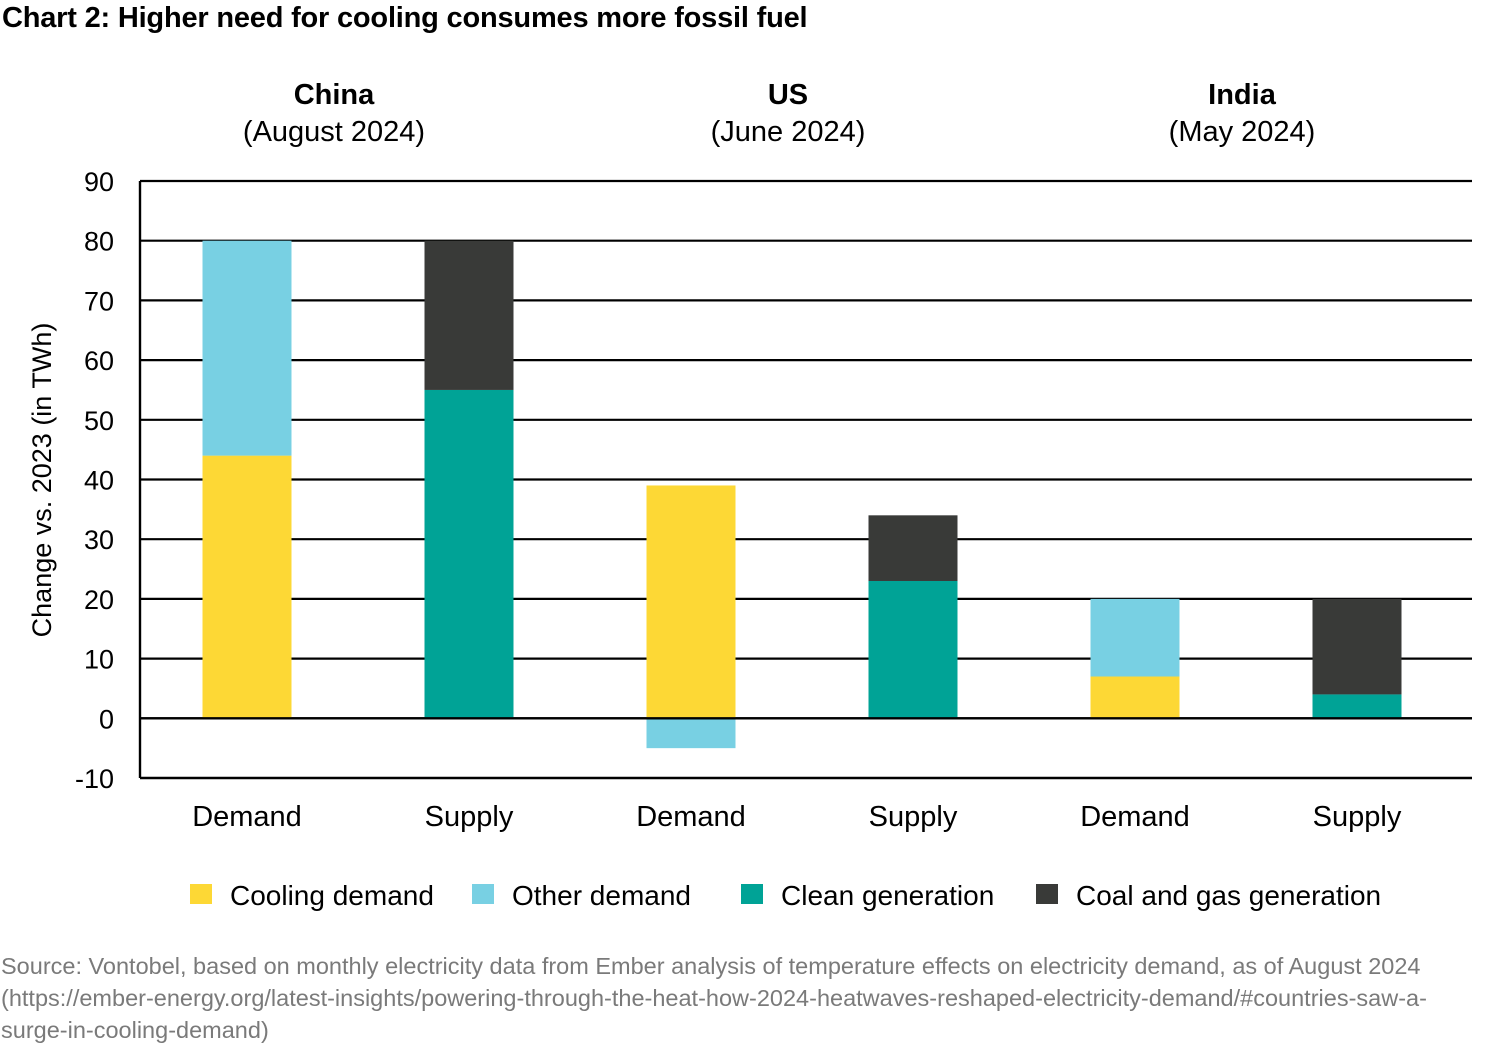 The width and height of the screenshot is (1500, 1046). Describe the element at coordinates (334, 95) in the screenshot. I see `group-country-label: China` at that location.